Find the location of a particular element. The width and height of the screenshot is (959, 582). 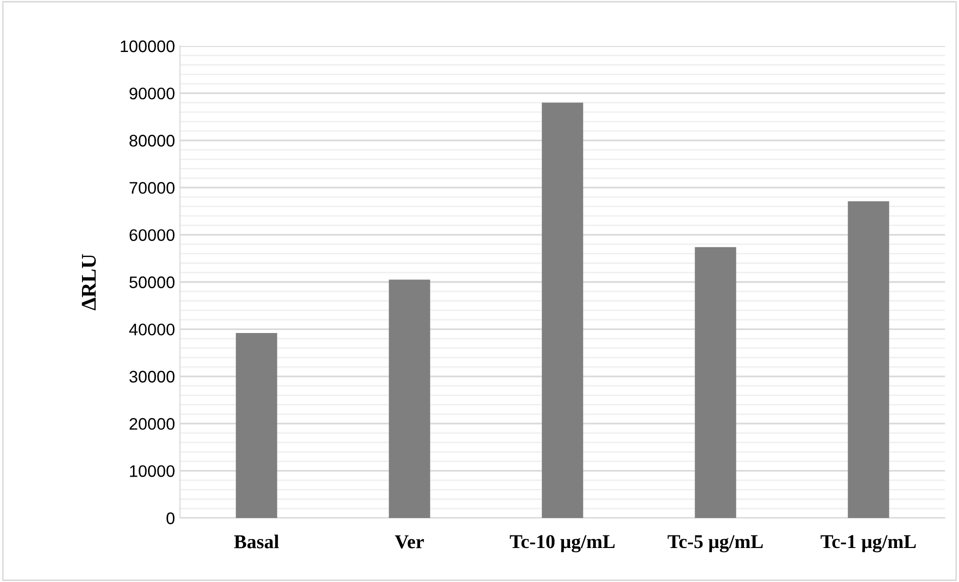

y-tick-label: 60000 is located at coordinates (152, 235).